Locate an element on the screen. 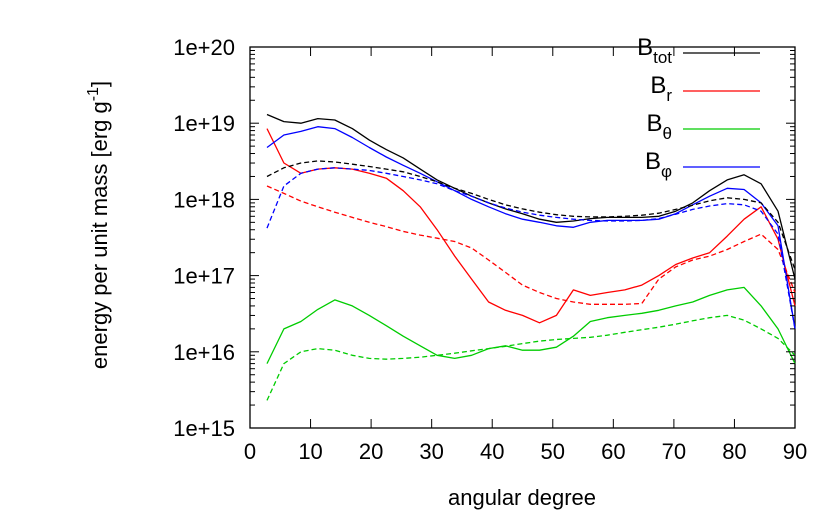  y-axis-label-sup: -1 is located at coordinates (93, 94).